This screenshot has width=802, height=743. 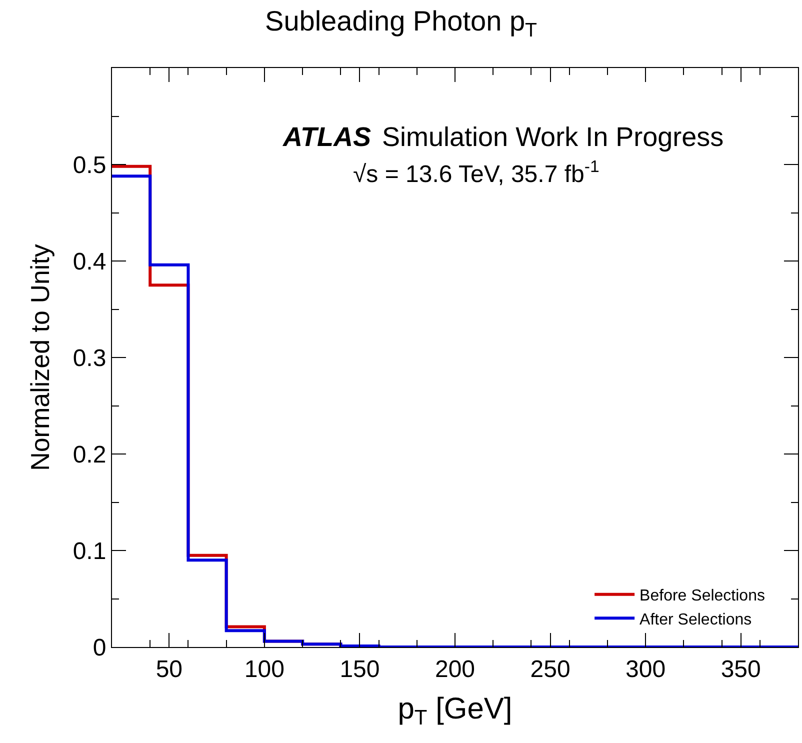 What do you see at coordinates (696, 619) in the screenshot?
I see `legend-label: After Selections` at bounding box center [696, 619].